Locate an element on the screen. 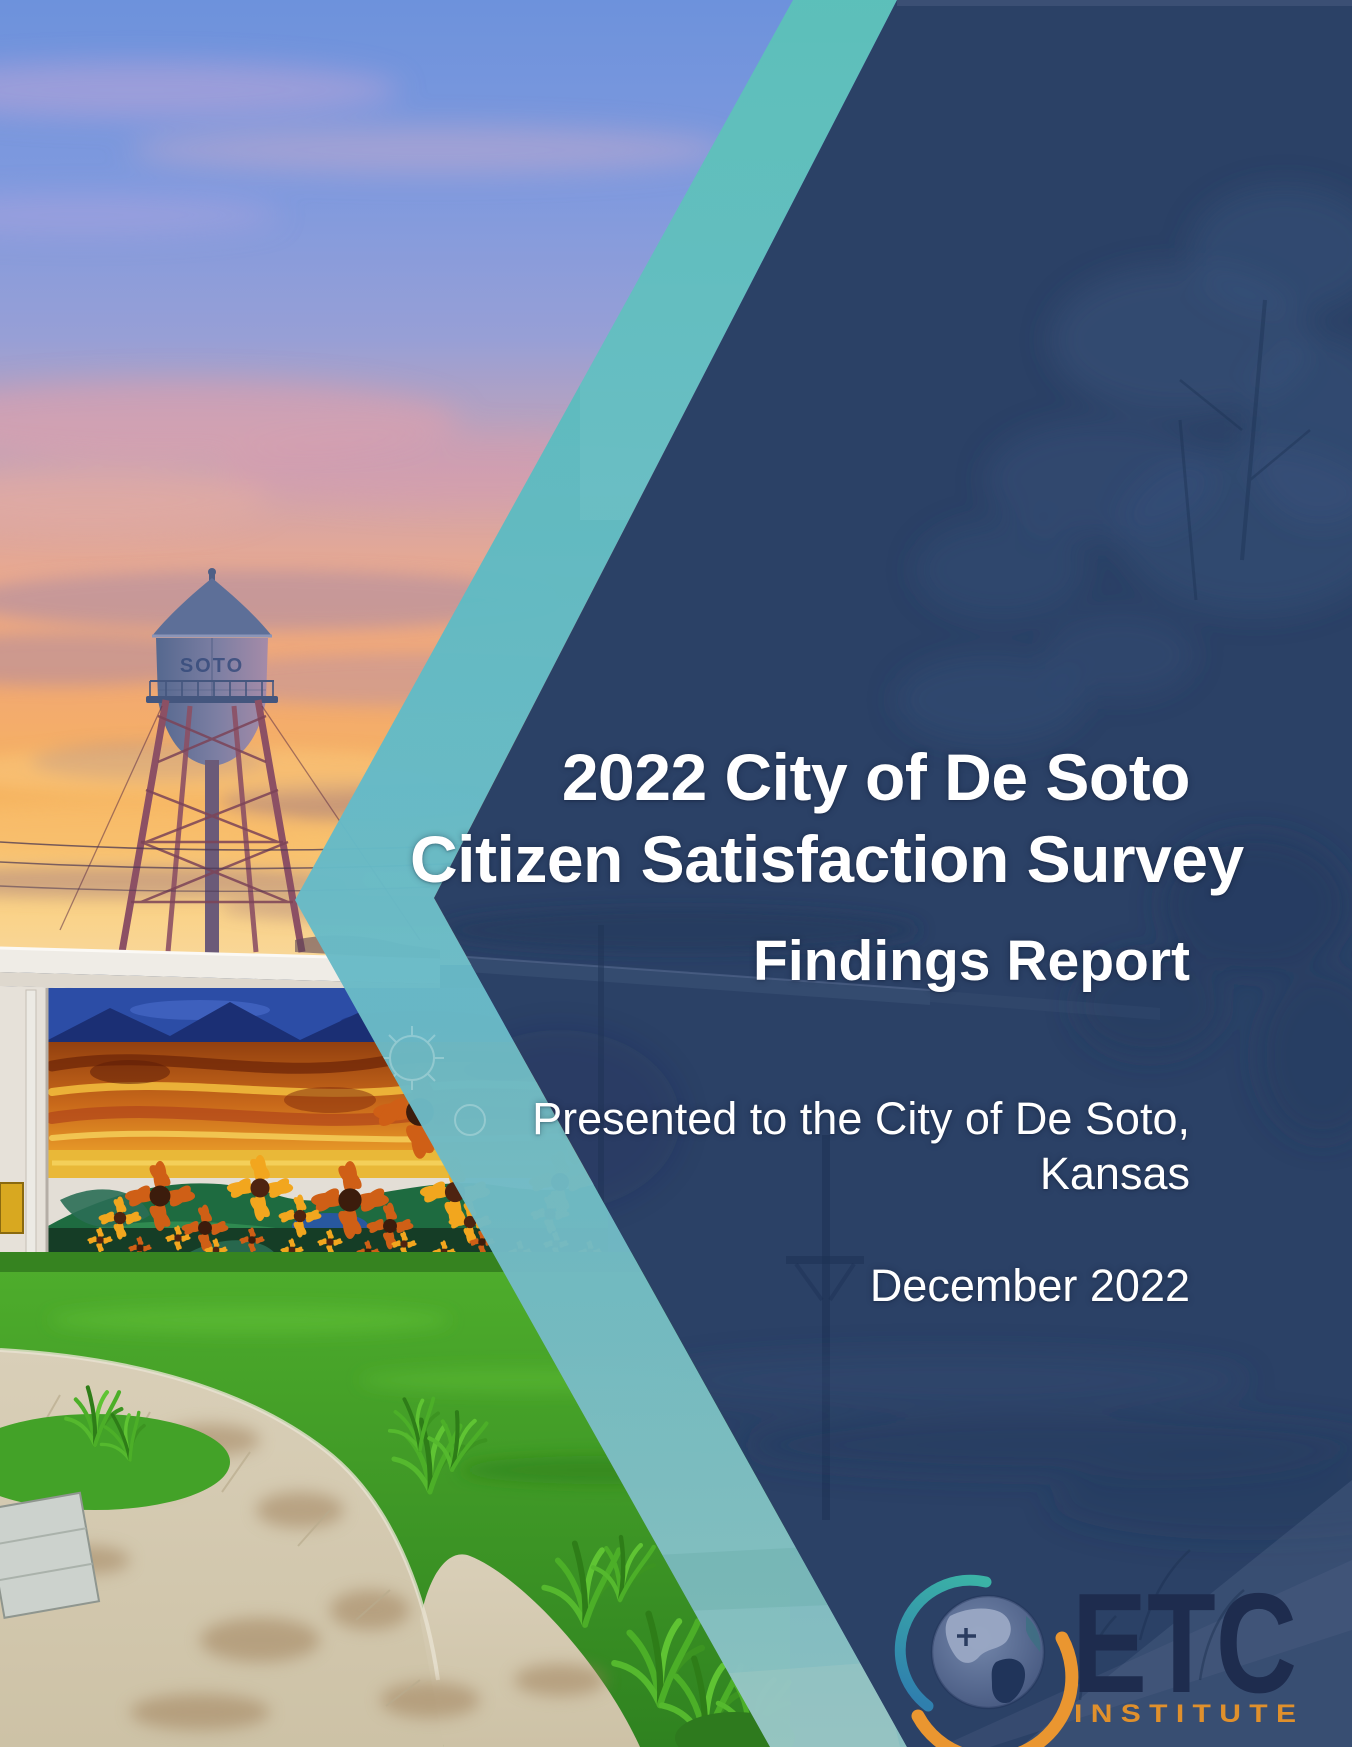 This screenshot has height=1747, width=1352. water-tower-label: SOTO is located at coordinates (212, 666).